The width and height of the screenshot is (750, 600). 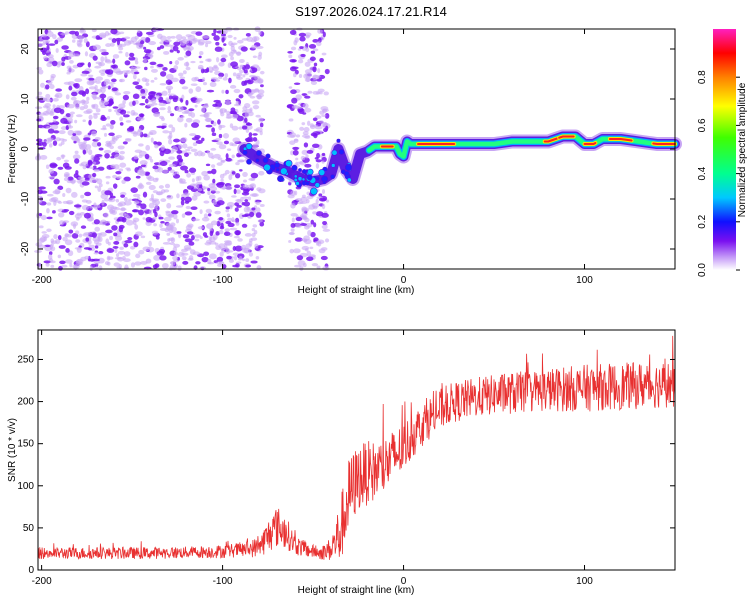 I want to click on spectrogram-y-tick-label: 10, so click(x=25, y=99).